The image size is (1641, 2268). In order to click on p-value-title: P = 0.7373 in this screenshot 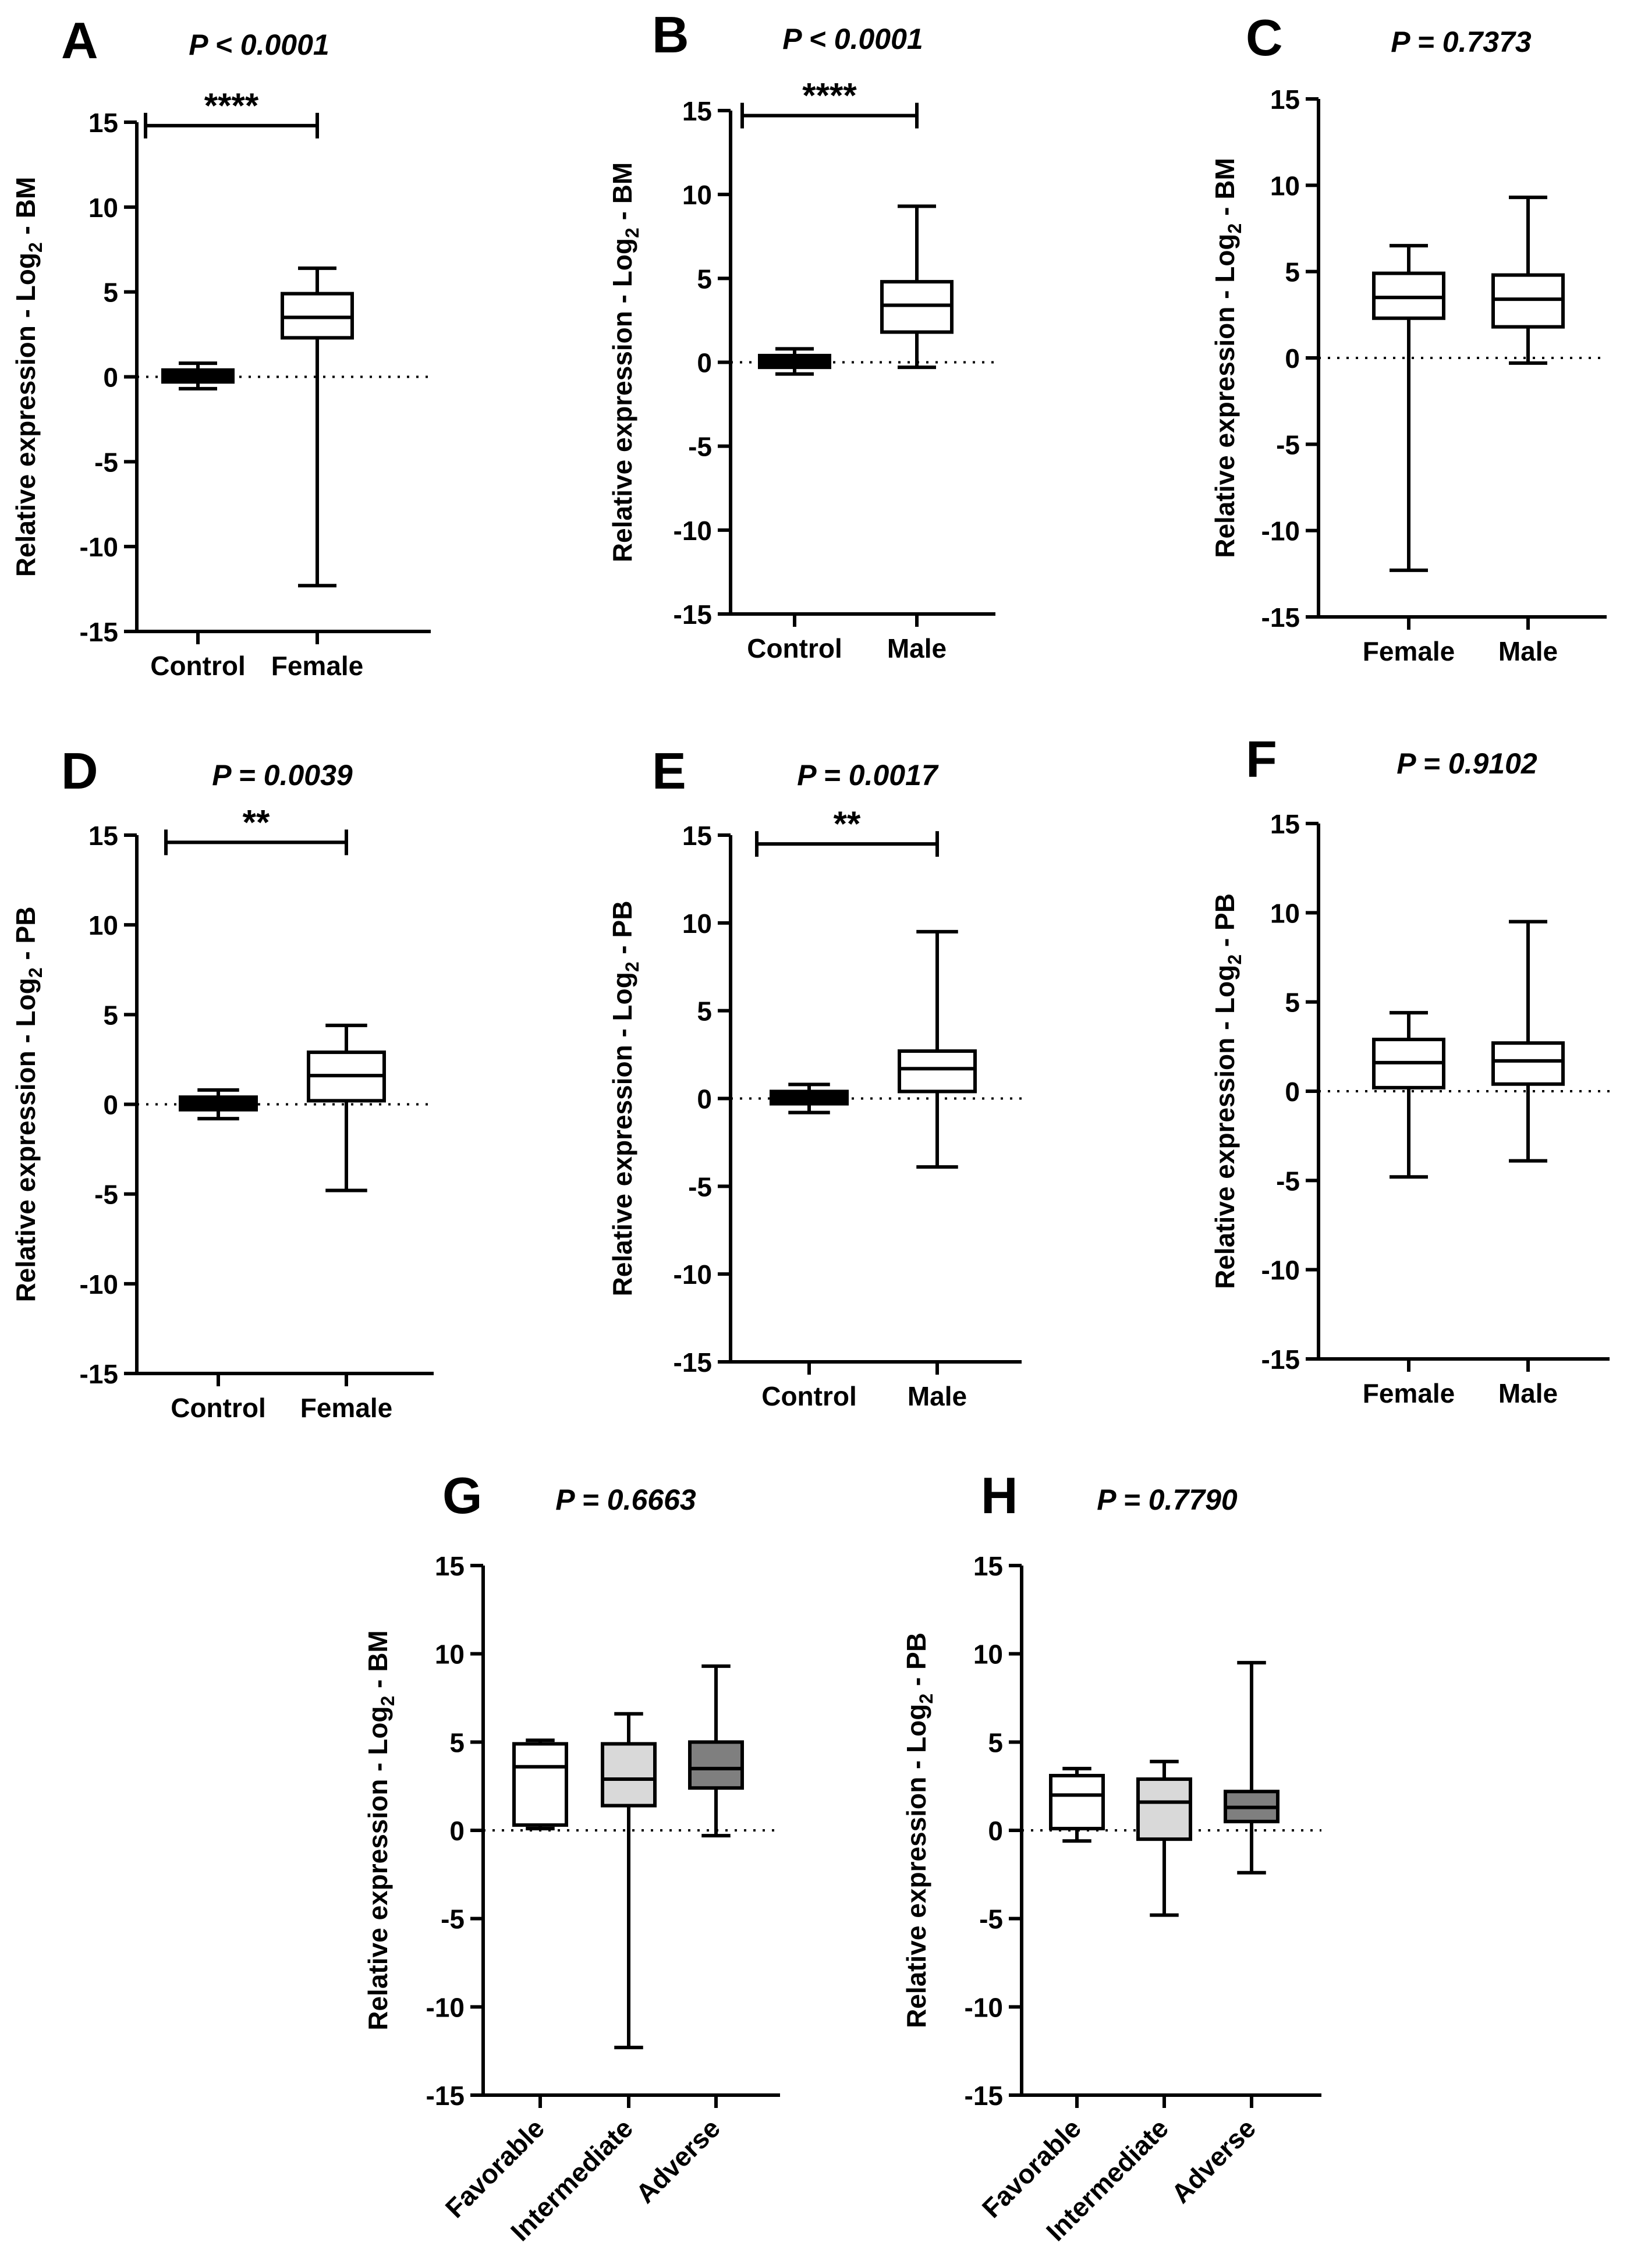, I will do `click(1461, 42)`.